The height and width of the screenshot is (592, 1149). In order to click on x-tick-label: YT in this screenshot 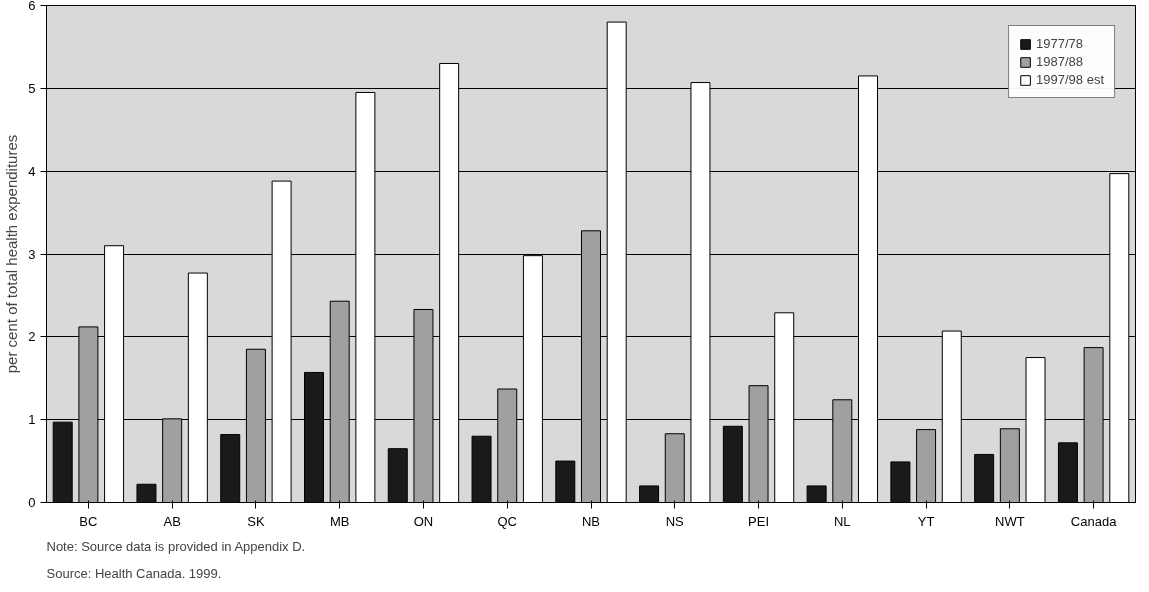, I will do `click(926, 521)`.